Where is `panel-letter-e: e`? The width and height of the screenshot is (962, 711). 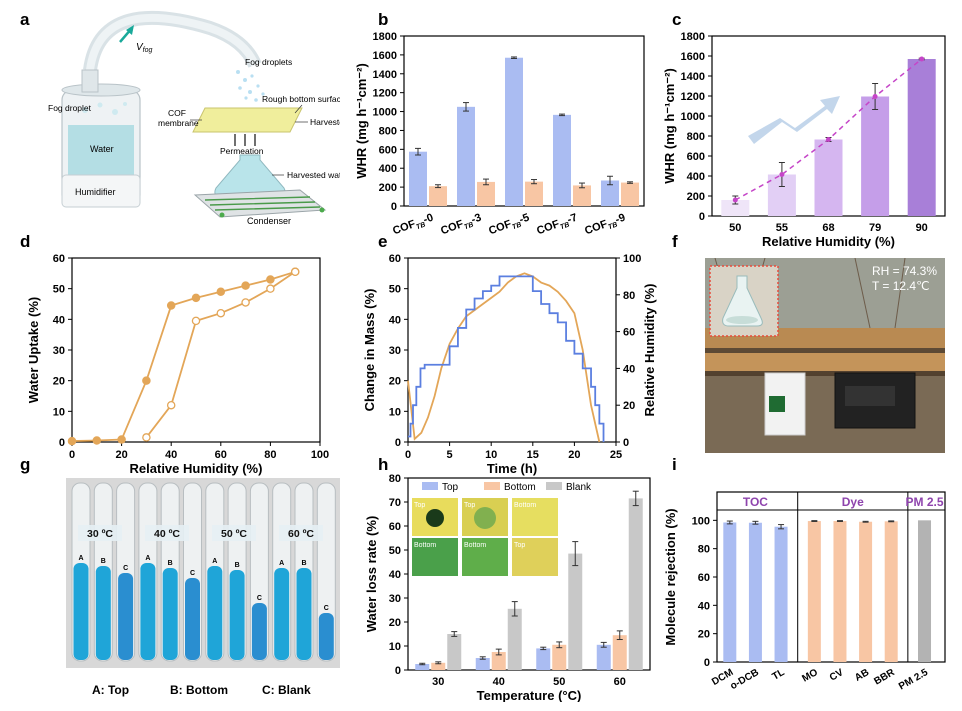
panel-letter-e: e is located at coordinates (383, 241).